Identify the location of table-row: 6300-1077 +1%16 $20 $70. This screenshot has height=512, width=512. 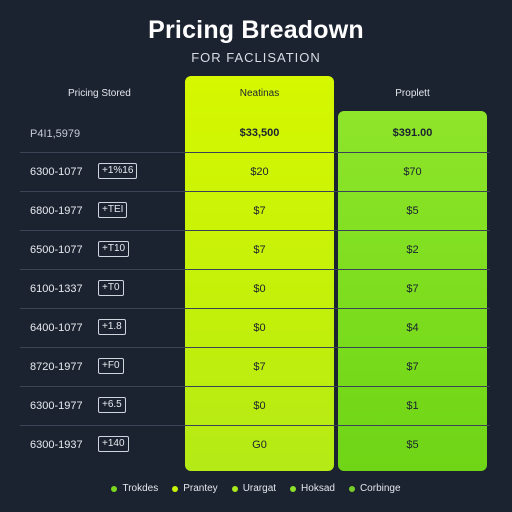
(255, 172).